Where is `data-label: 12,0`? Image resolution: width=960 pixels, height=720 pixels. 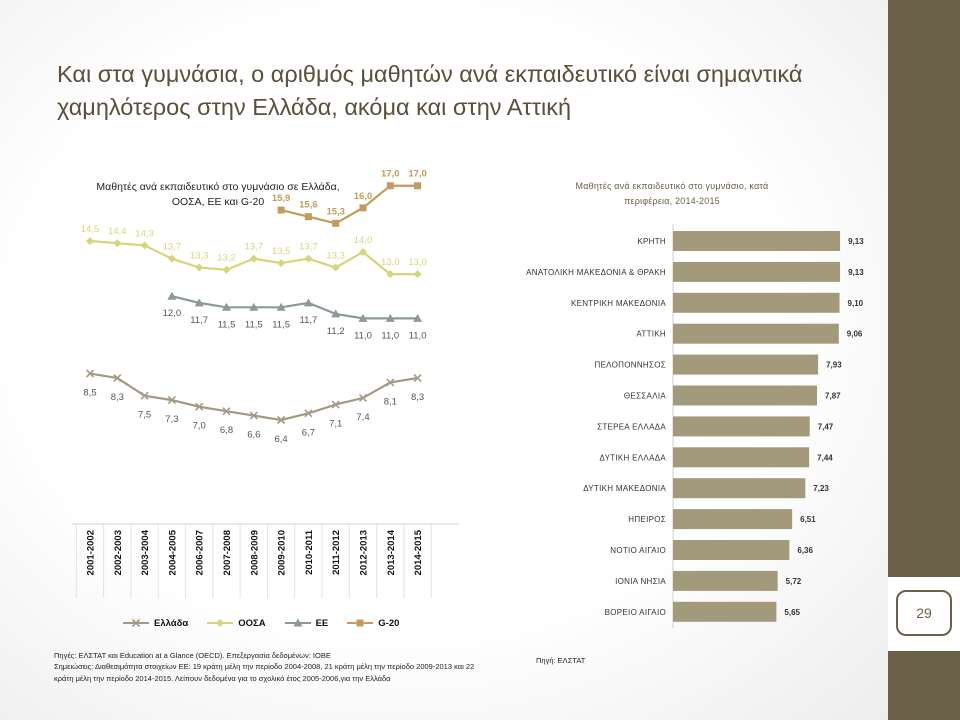 data-label: 12,0 is located at coordinates (172, 313).